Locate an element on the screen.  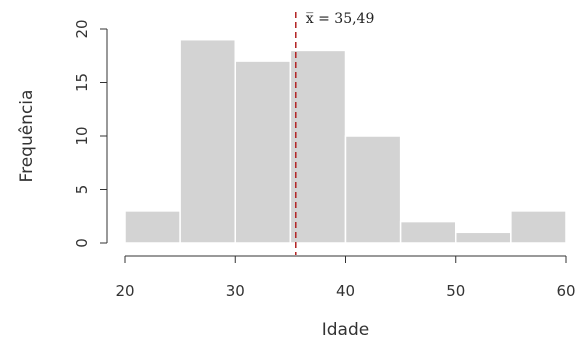
x-axis-label: Idade is located at coordinates (345, 330).